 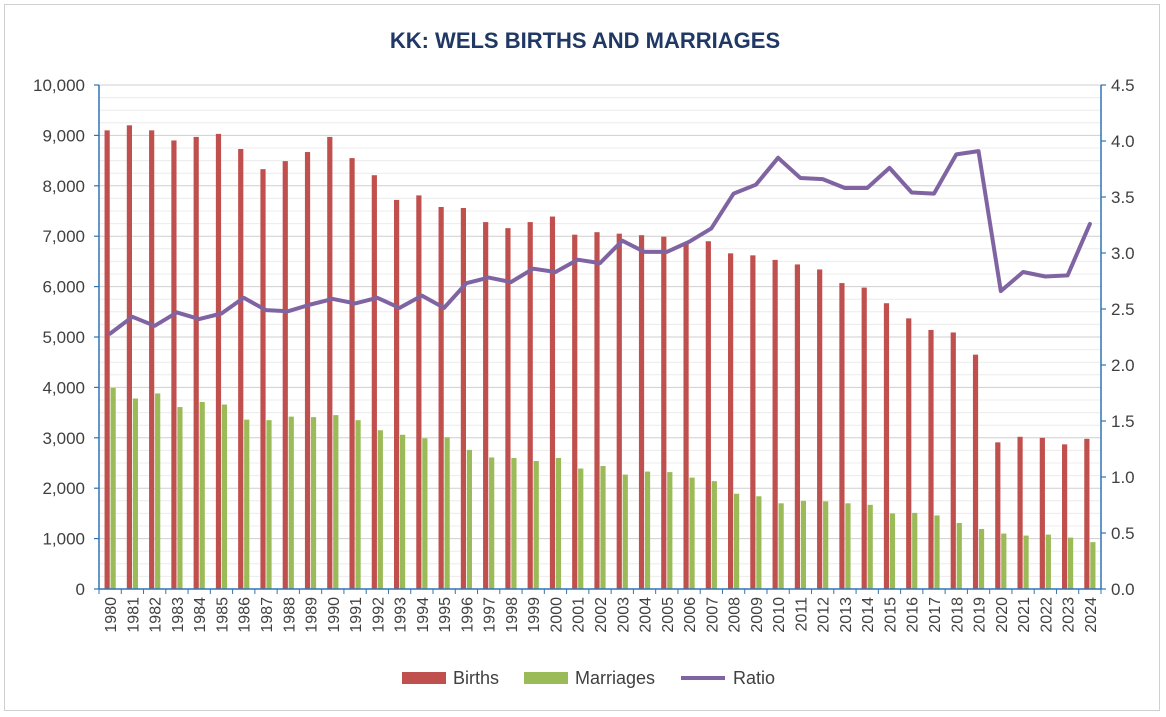 I want to click on legend: Births Marriages Ratio, so click(x=588, y=678).